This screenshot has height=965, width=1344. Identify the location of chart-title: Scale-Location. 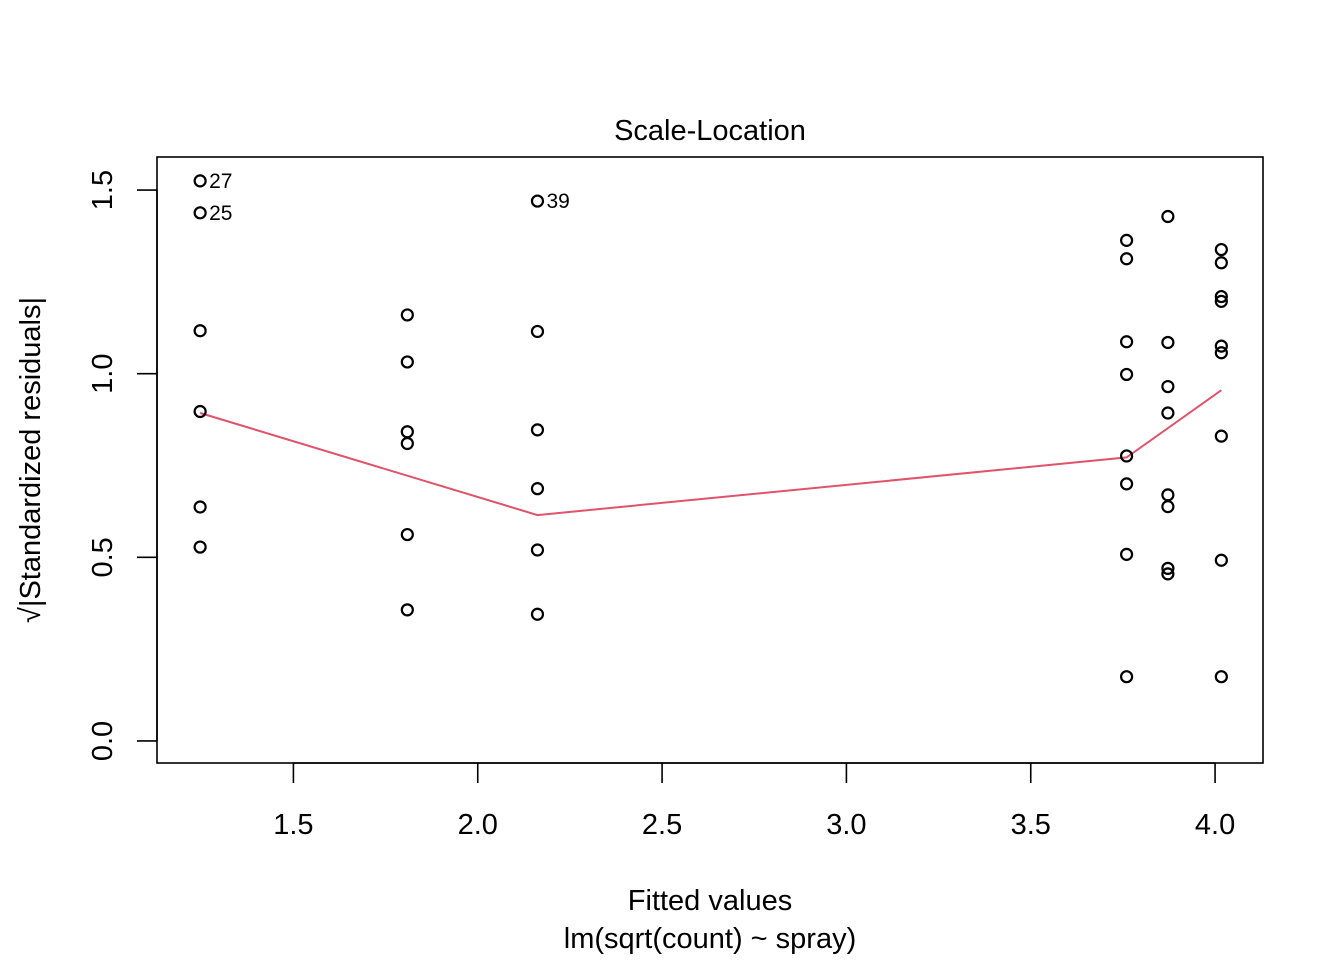
(710, 131).